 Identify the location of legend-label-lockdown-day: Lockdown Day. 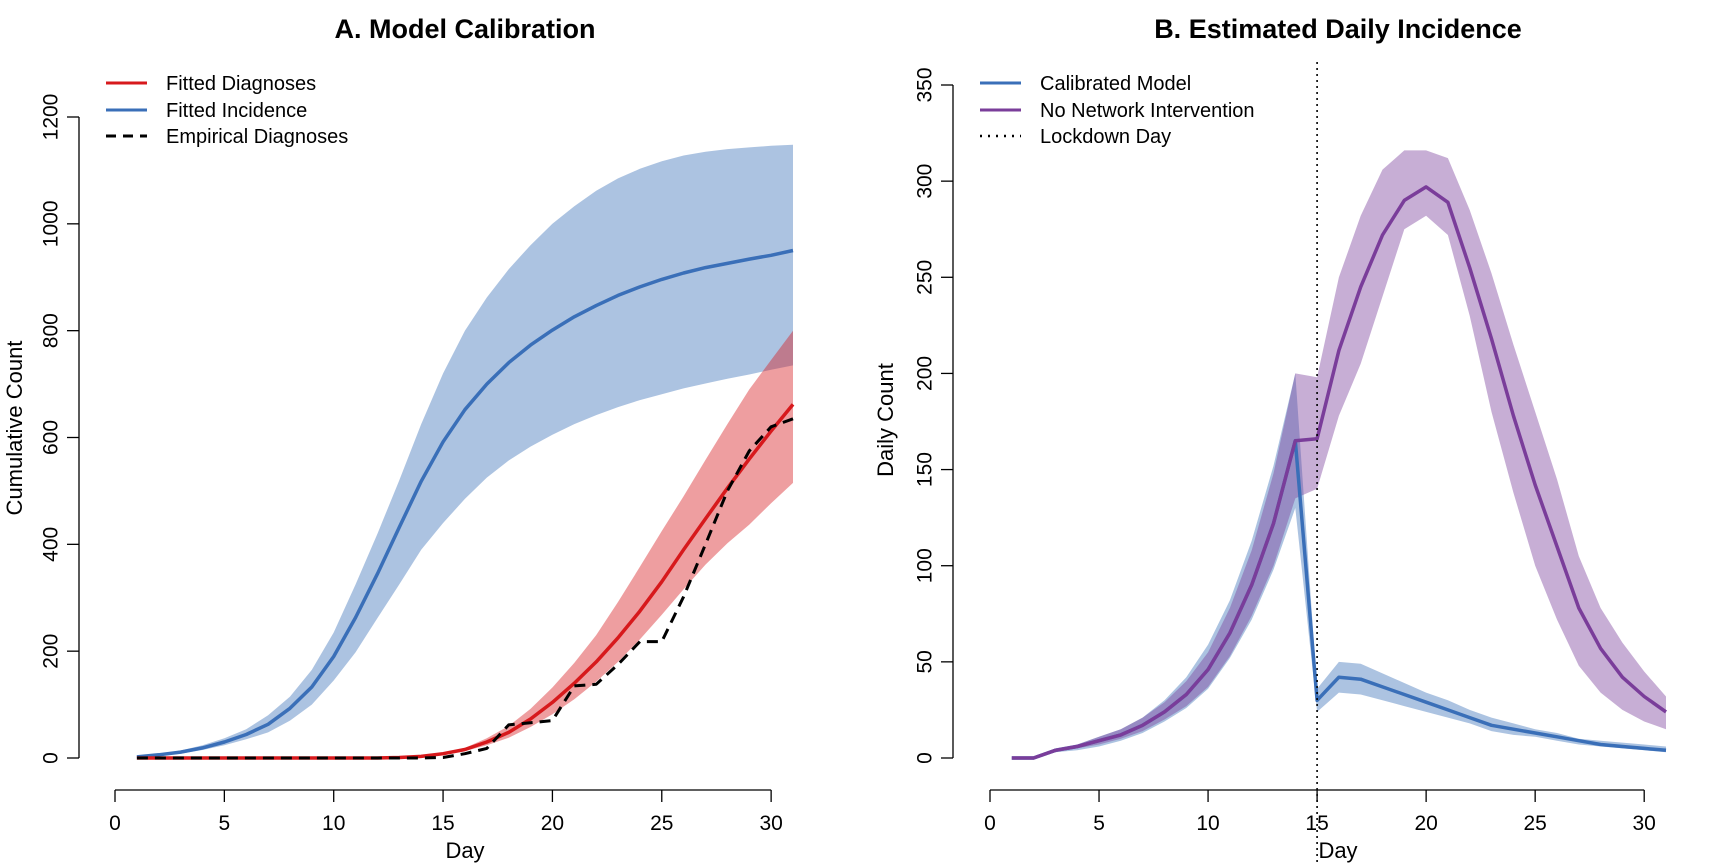
(1105, 137).